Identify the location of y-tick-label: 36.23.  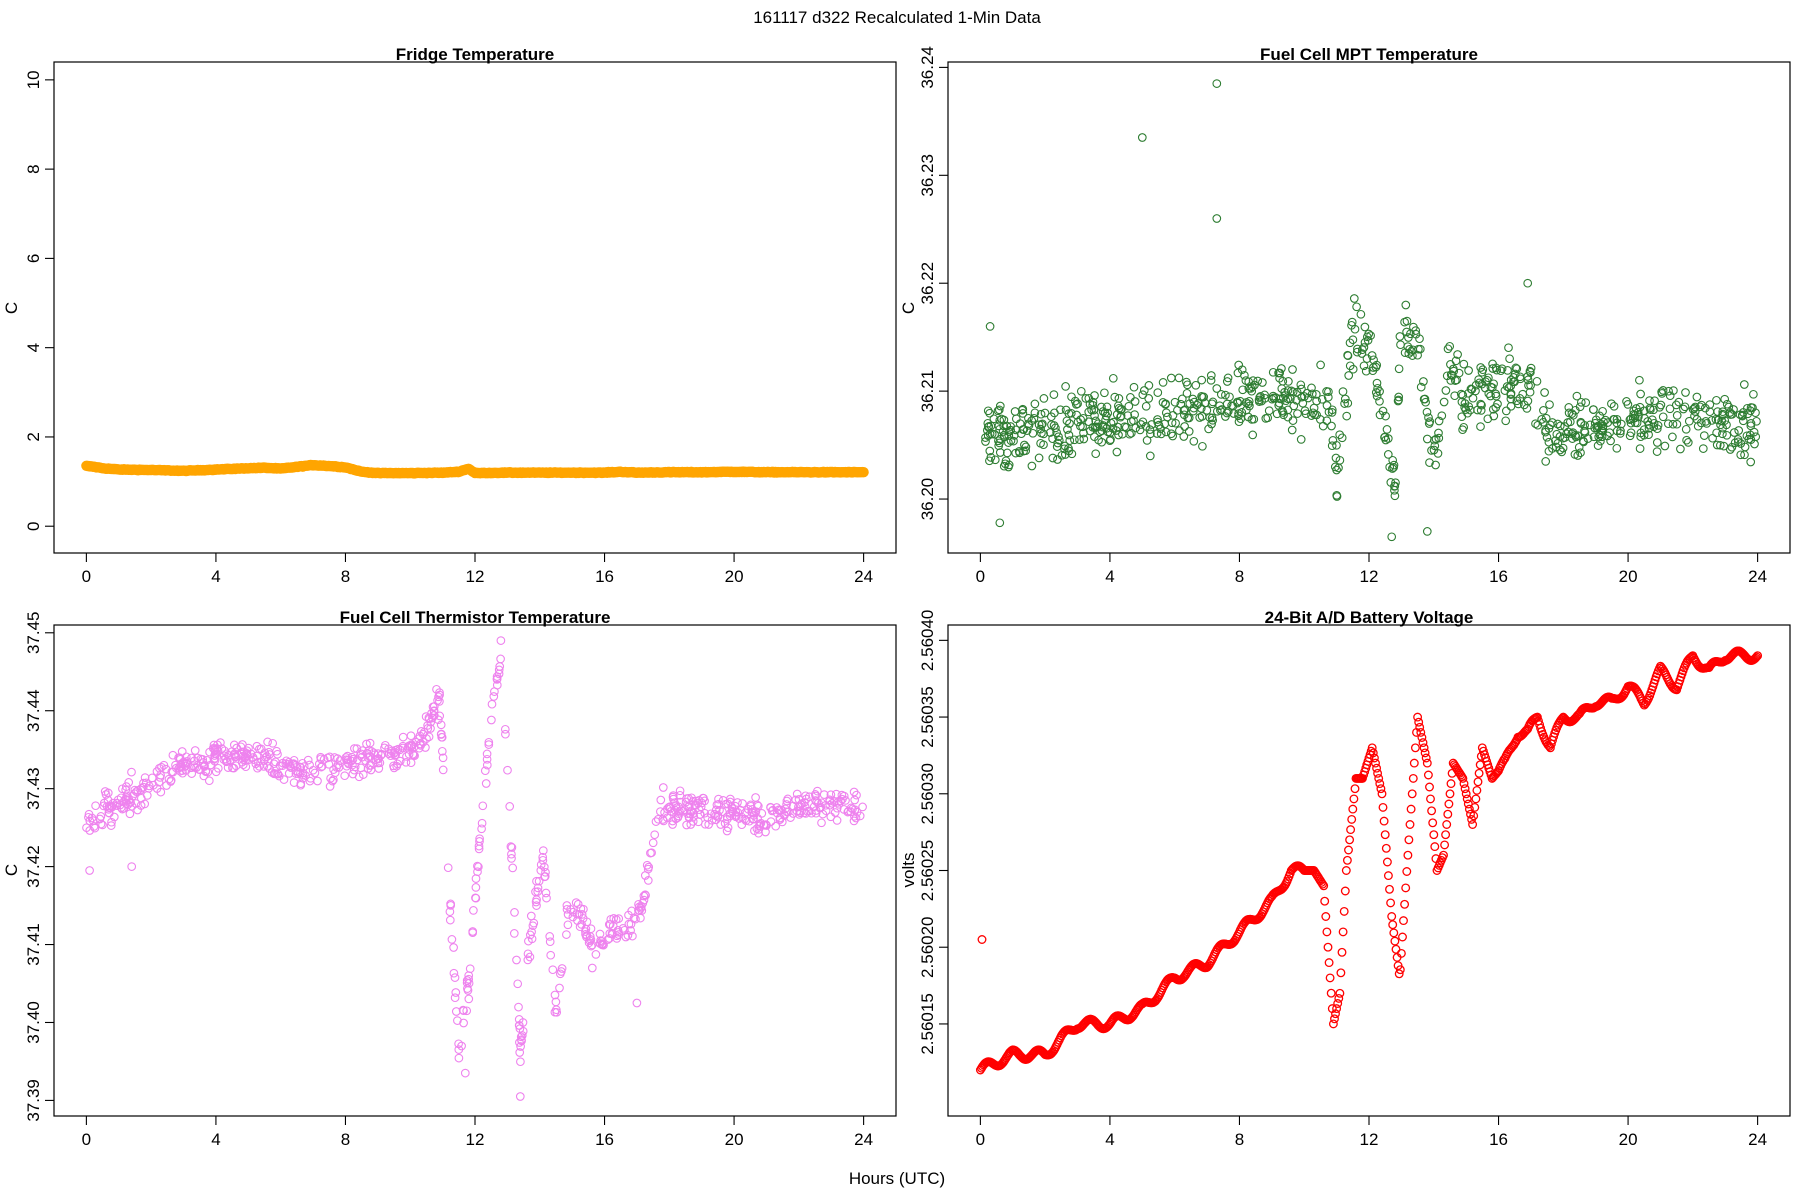
(927, 175).